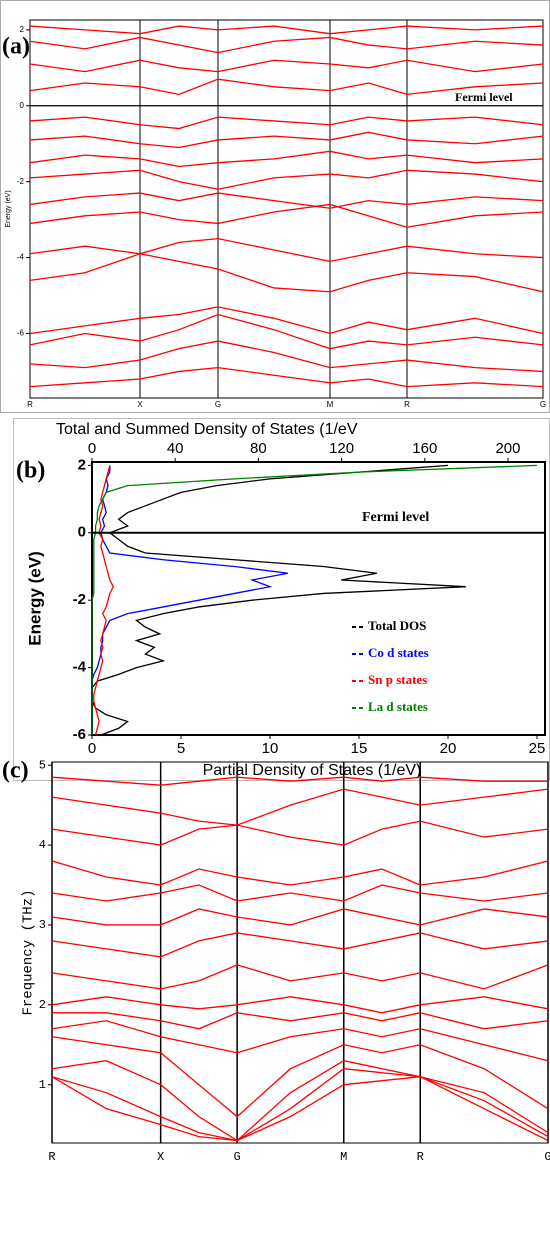  I want to click on x-axis-label: Partial Density of States (1/eV), so click(312, 770).